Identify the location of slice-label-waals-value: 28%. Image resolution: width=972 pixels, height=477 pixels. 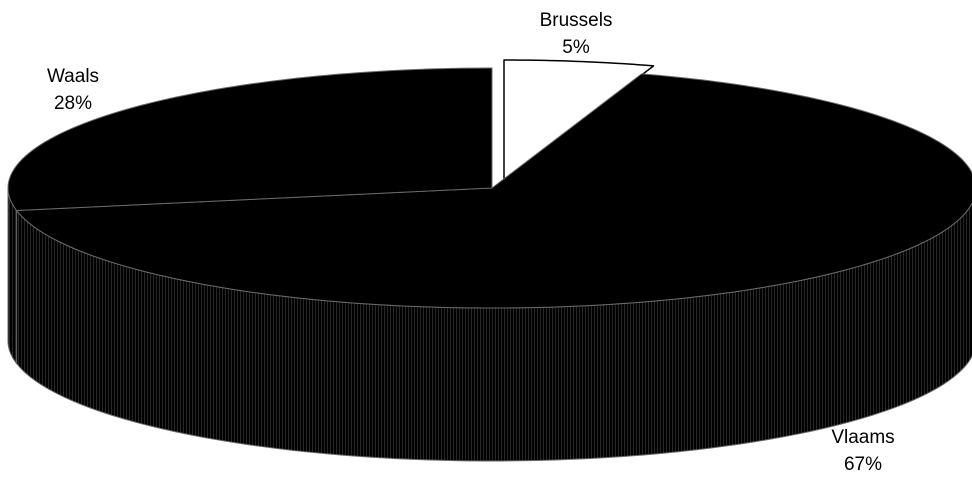
(73, 103).